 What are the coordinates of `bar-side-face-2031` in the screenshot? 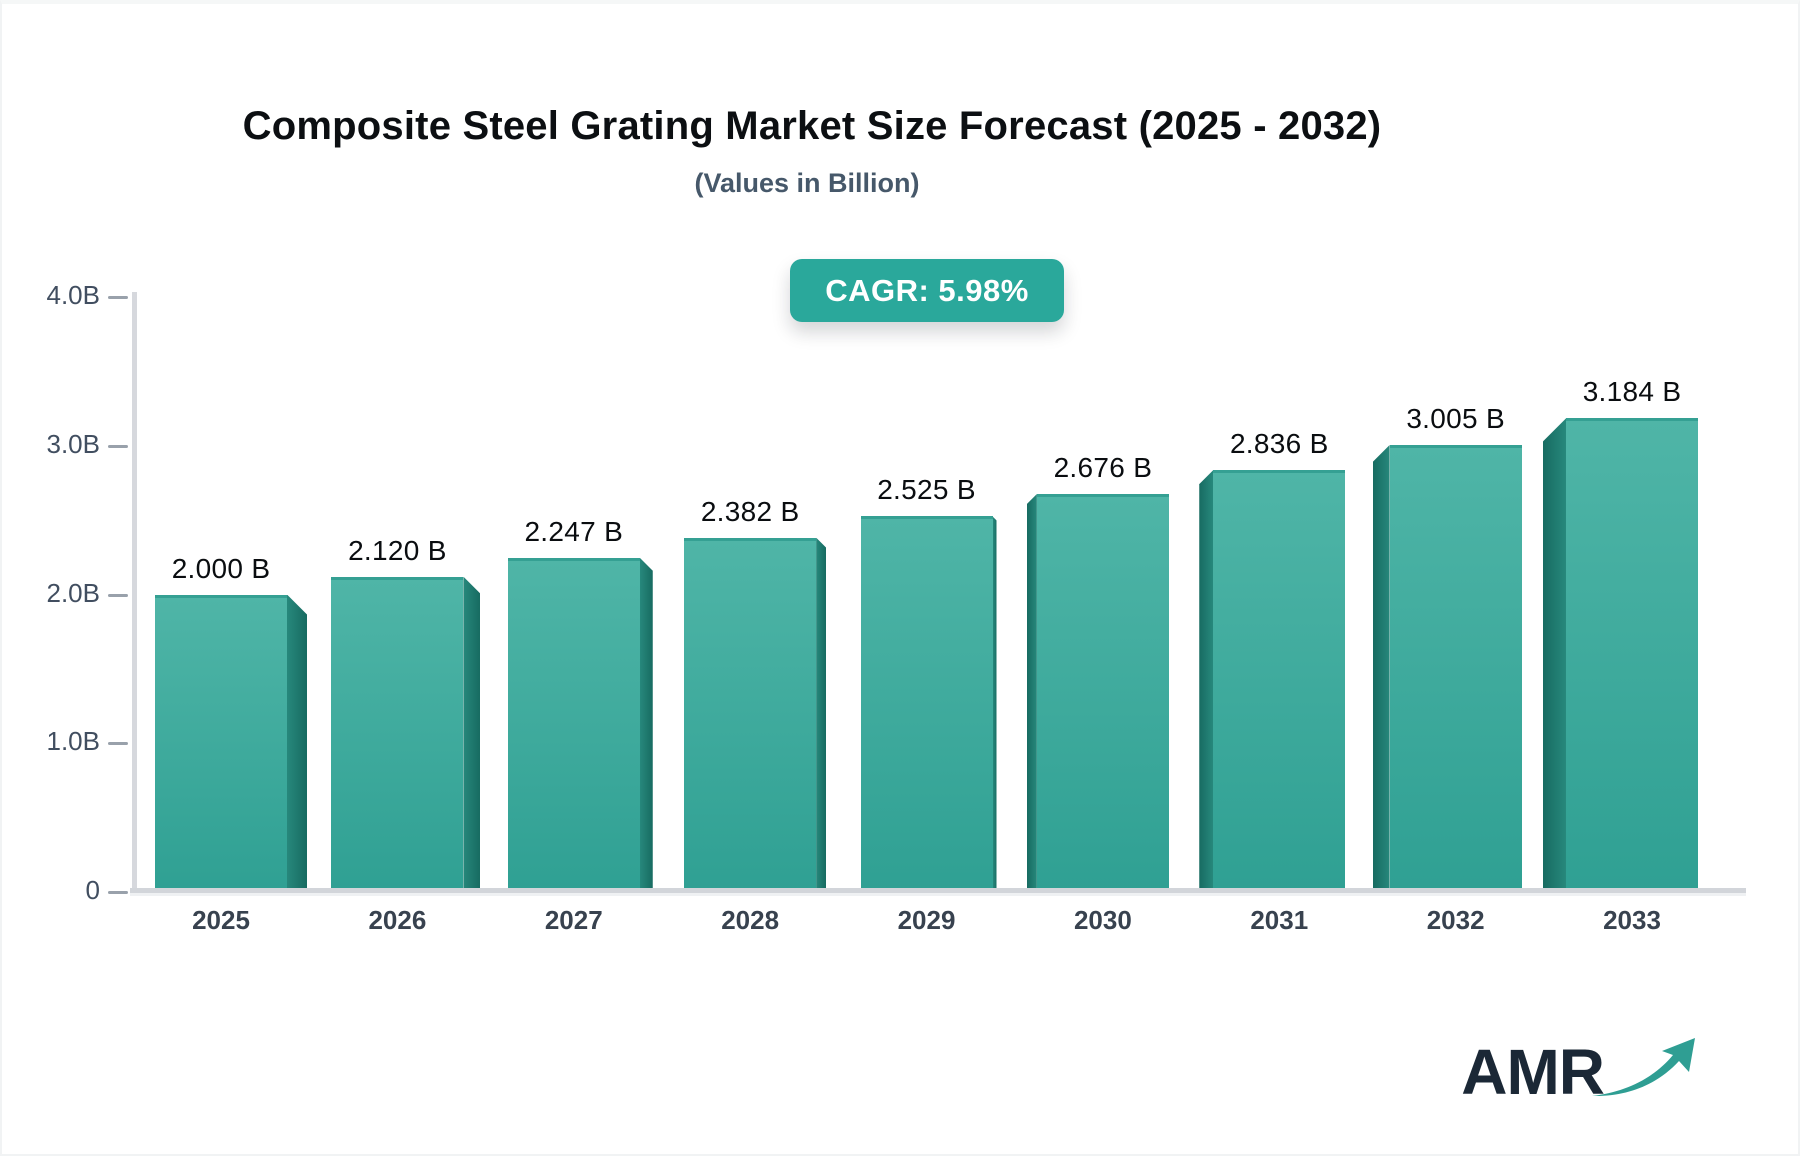 It's located at (1206, 681).